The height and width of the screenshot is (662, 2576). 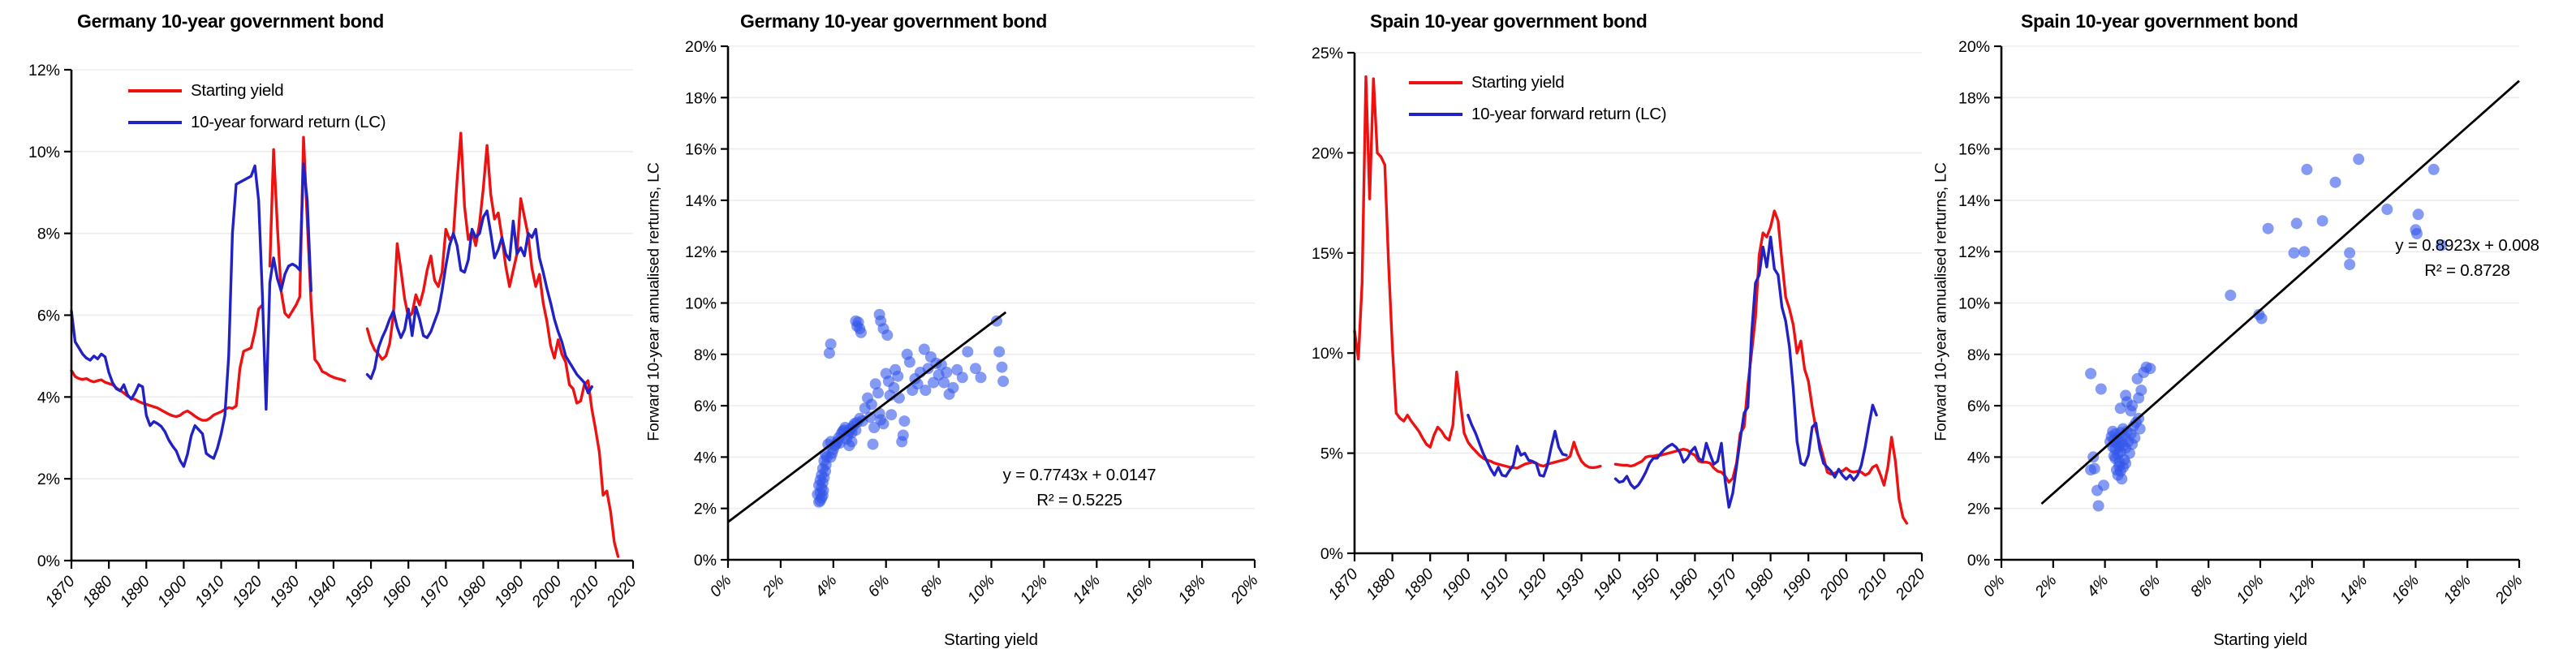 What do you see at coordinates (701, 150) in the screenshot?
I see `y-tick-label: 16%` at bounding box center [701, 150].